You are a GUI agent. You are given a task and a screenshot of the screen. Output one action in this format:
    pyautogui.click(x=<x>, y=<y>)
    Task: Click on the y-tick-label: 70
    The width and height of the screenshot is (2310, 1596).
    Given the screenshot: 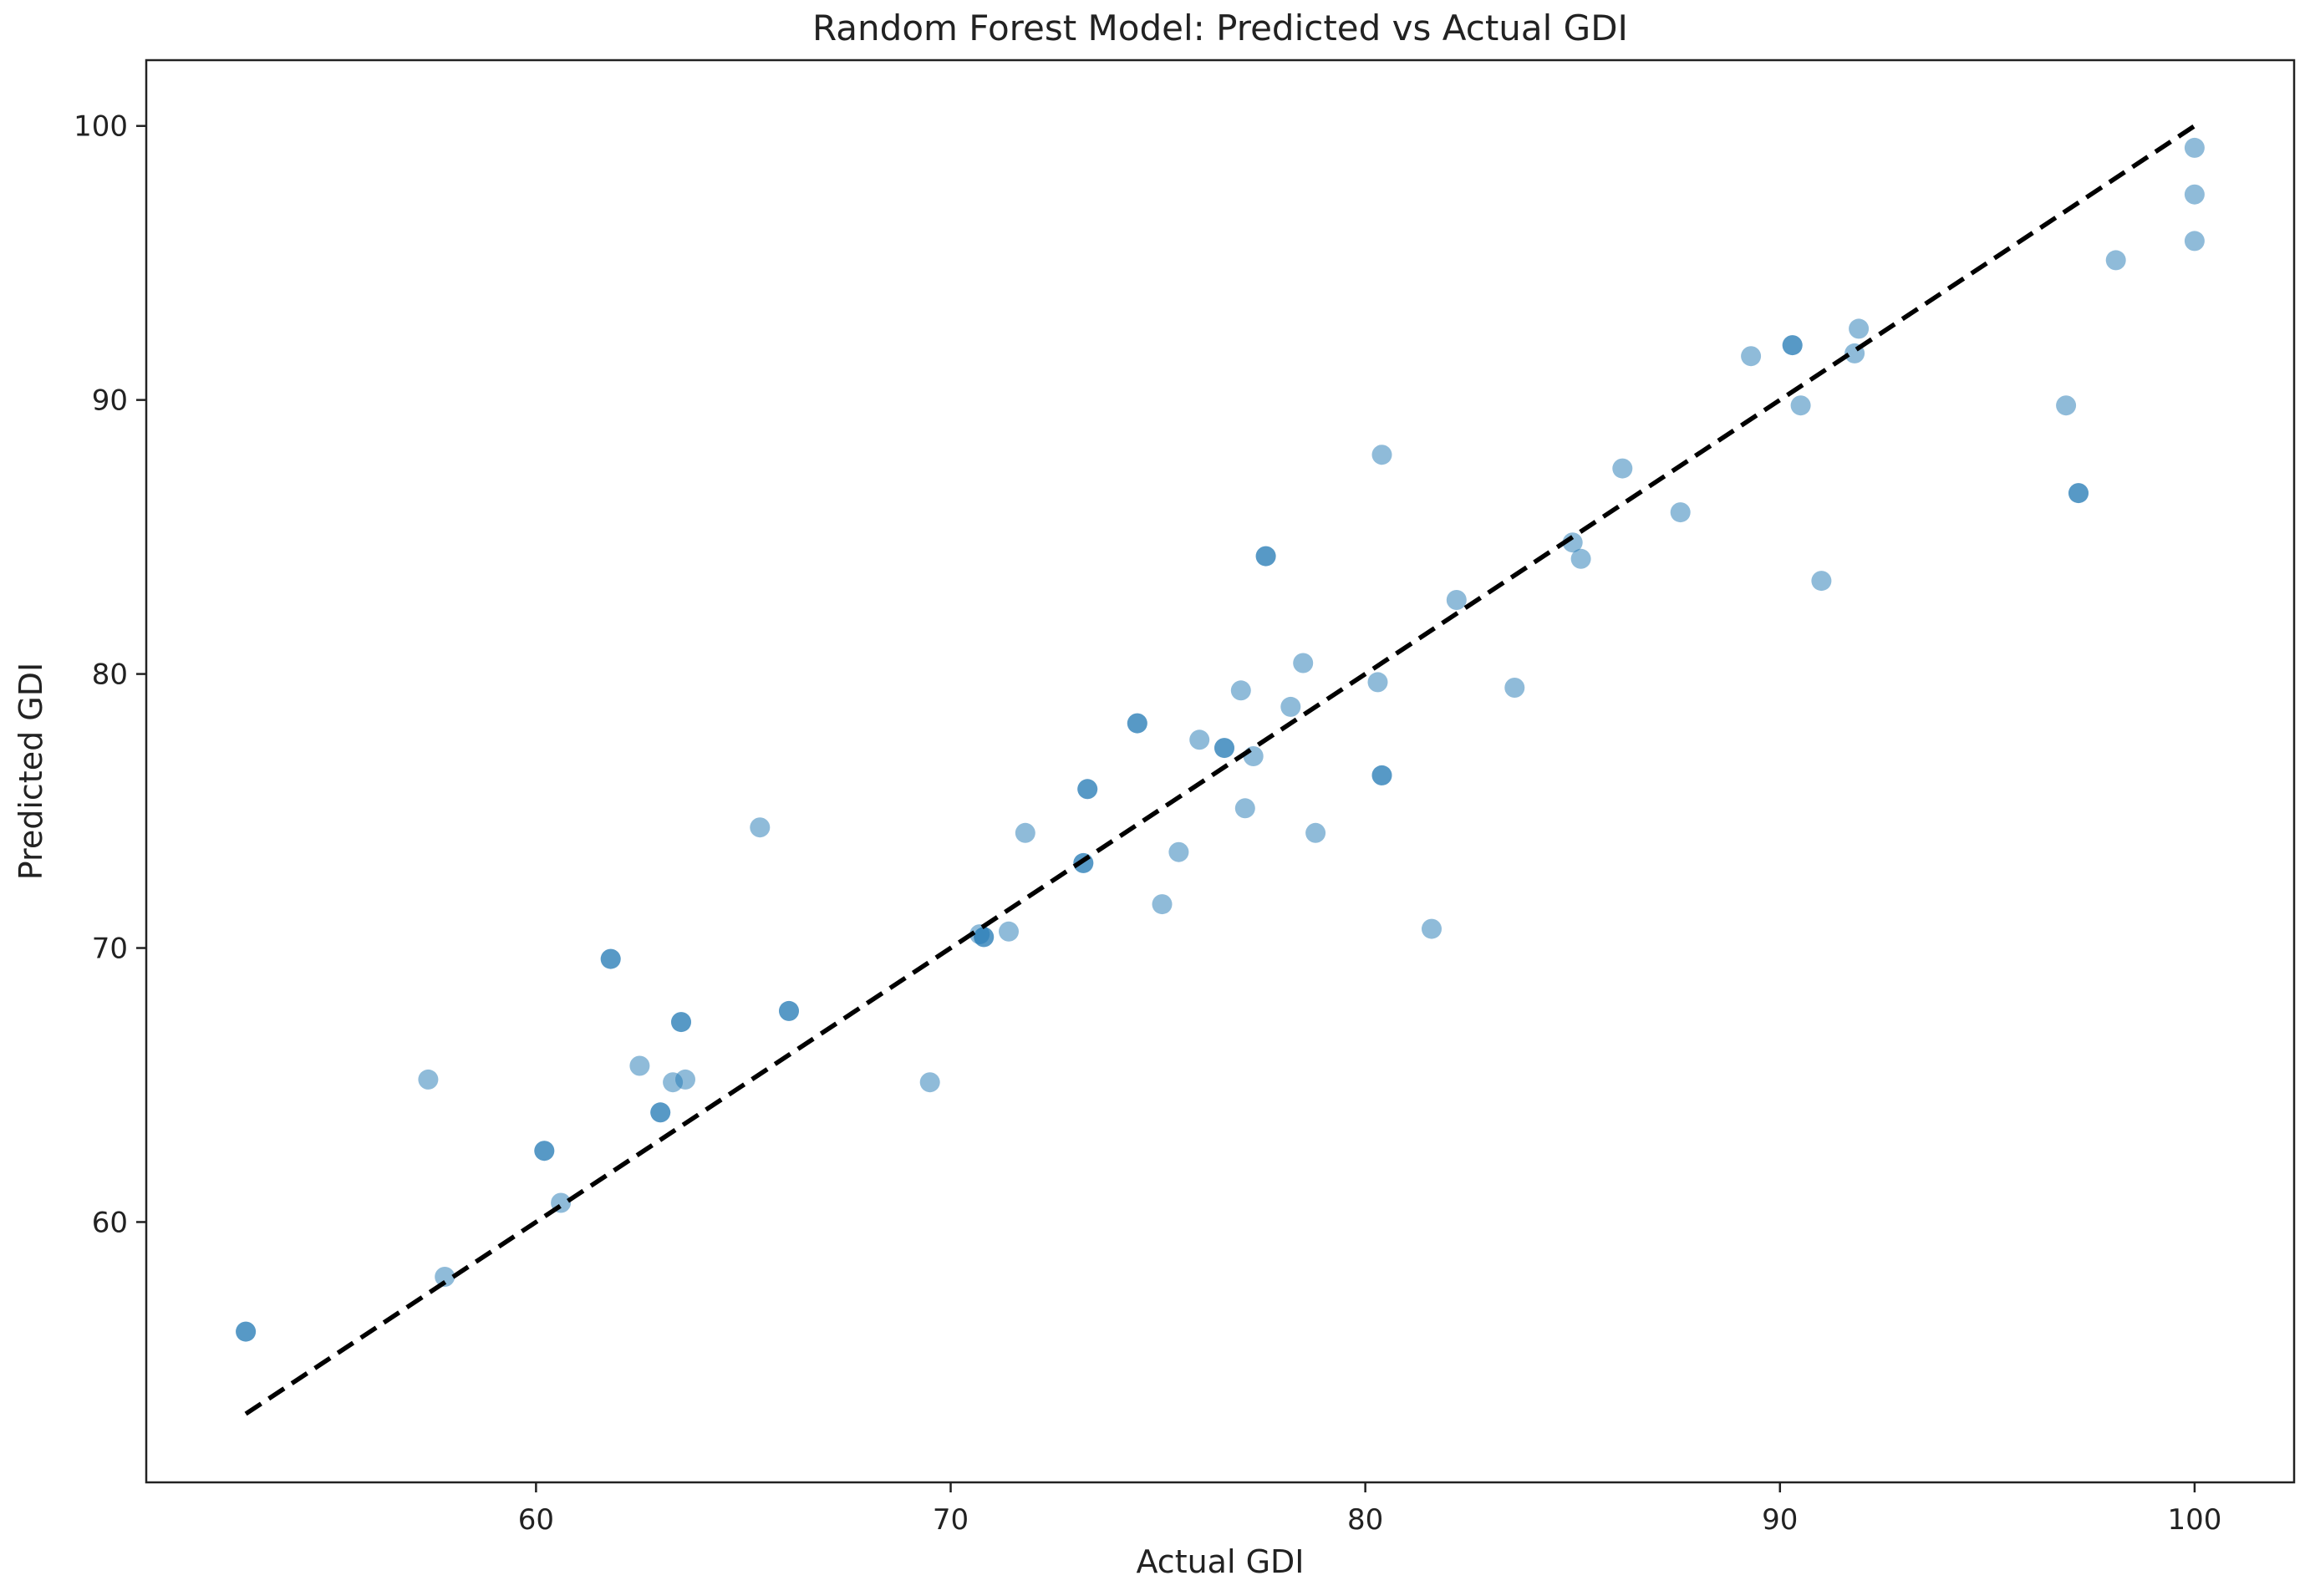 What is the action you would take?
    pyautogui.click(x=110, y=949)
    